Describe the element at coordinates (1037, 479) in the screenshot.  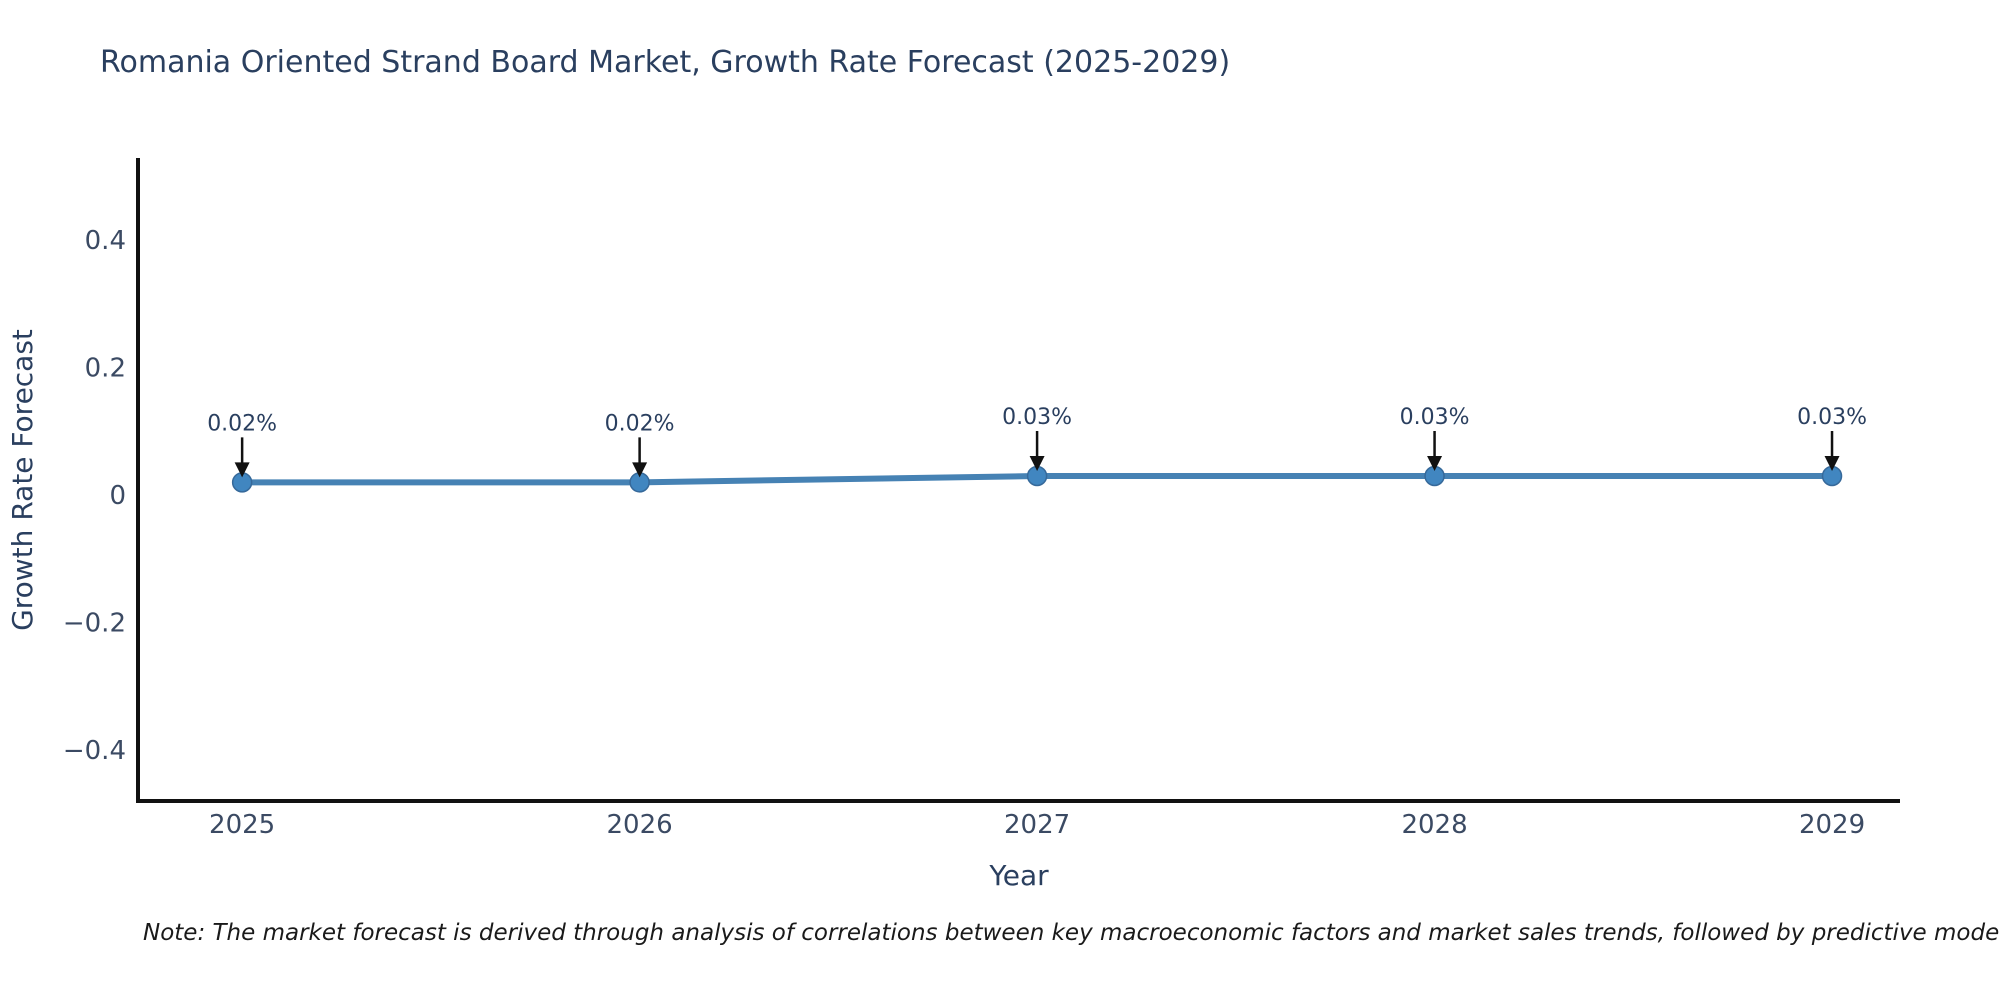
I see `series-markers` at that location.